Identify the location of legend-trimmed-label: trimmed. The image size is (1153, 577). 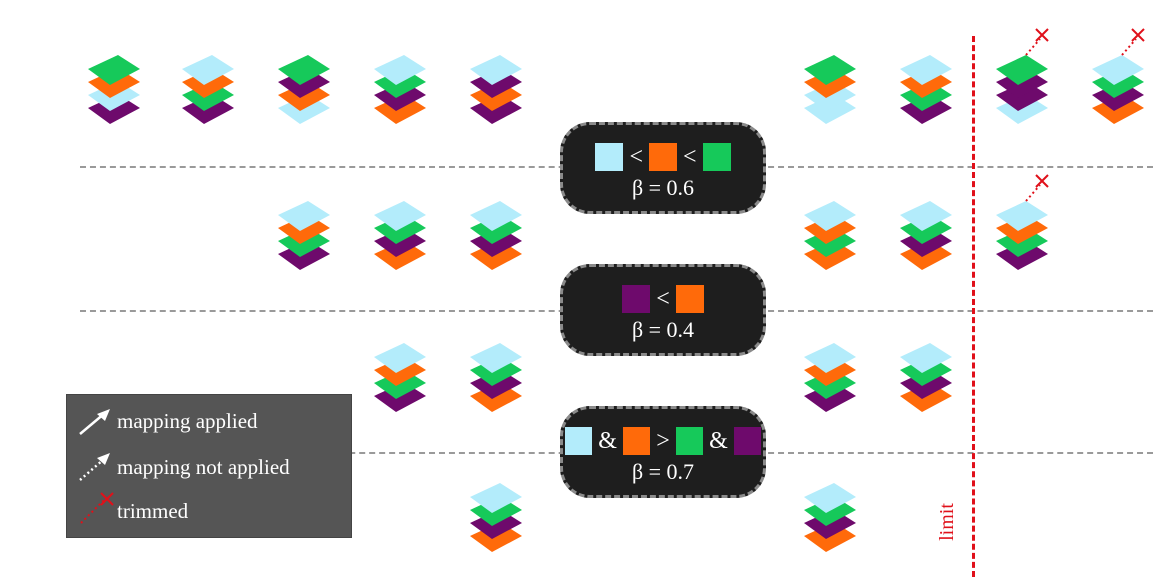
(153, 511).